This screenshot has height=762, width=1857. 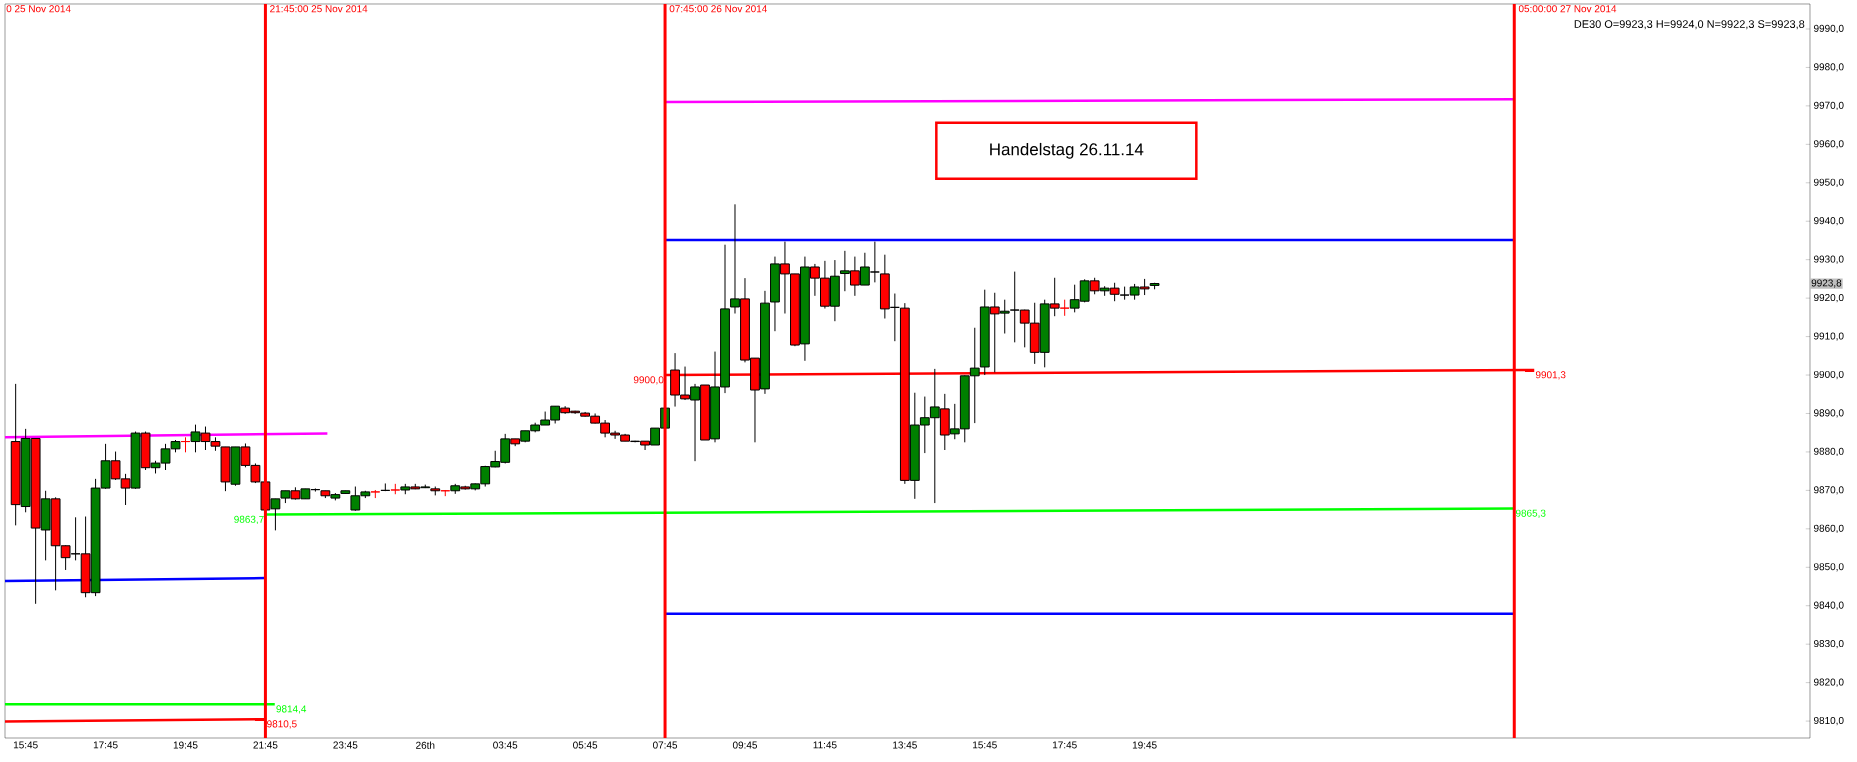 I want to click on annotation: 9923,8, so click(x=1826, y=283).